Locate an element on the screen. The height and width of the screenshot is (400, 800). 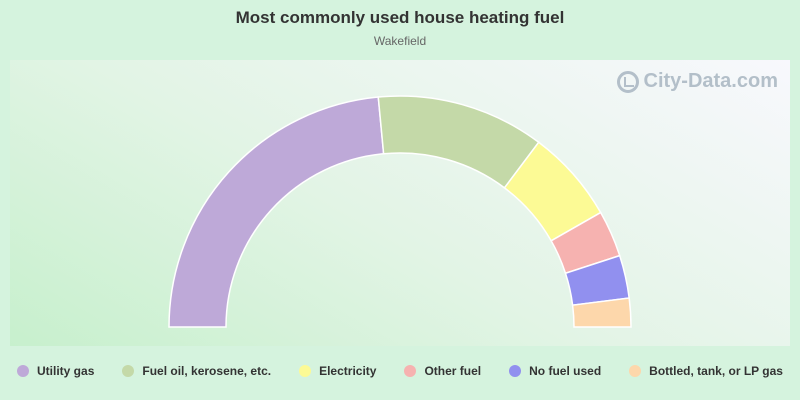
watermark: City-Data.com is located at coordinates (697, 81).